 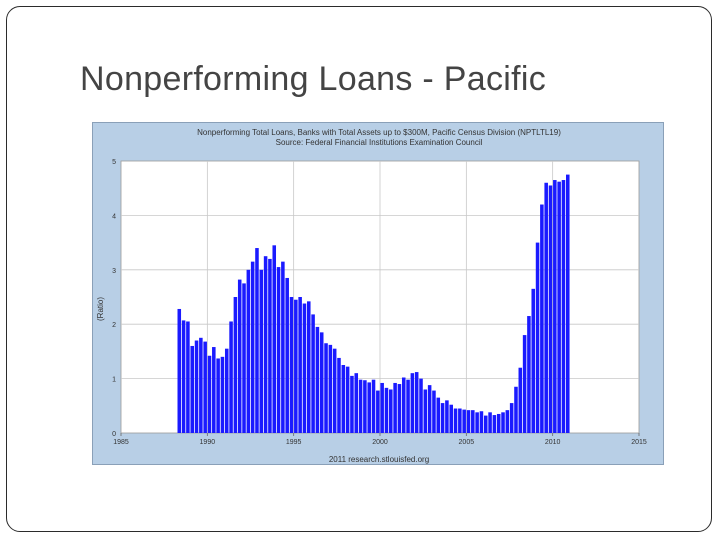 I want to click on x-tick-label: 2005, so click(x=467, y=442).